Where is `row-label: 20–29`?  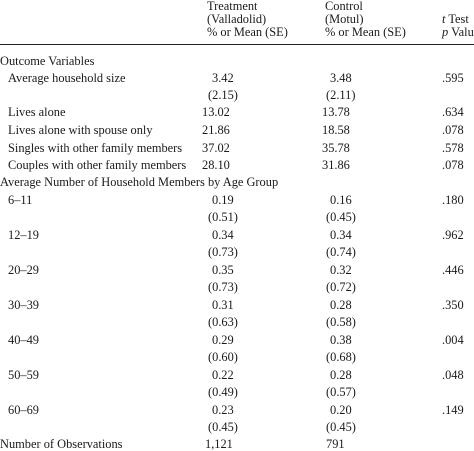 row-label: 20–29 is located at coordinates (23, 270).